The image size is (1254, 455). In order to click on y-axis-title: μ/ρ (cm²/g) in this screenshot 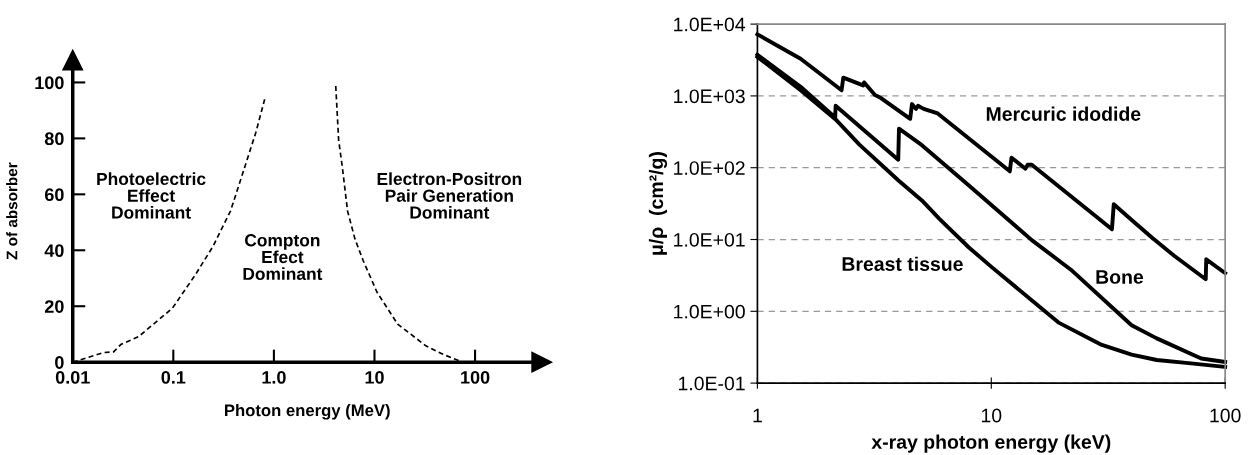, I will do `click(658, 203)`.